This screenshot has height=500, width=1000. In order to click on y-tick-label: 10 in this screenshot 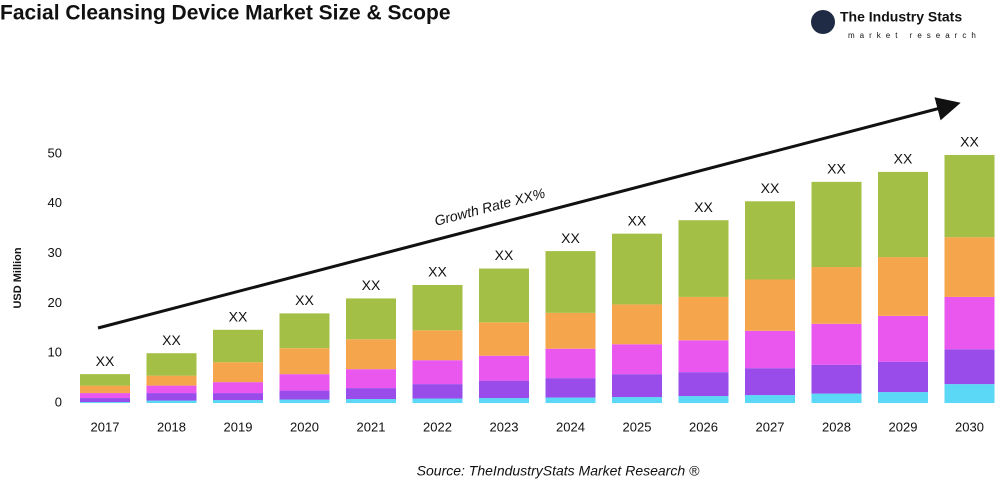, I will do `click(55, 352)`.